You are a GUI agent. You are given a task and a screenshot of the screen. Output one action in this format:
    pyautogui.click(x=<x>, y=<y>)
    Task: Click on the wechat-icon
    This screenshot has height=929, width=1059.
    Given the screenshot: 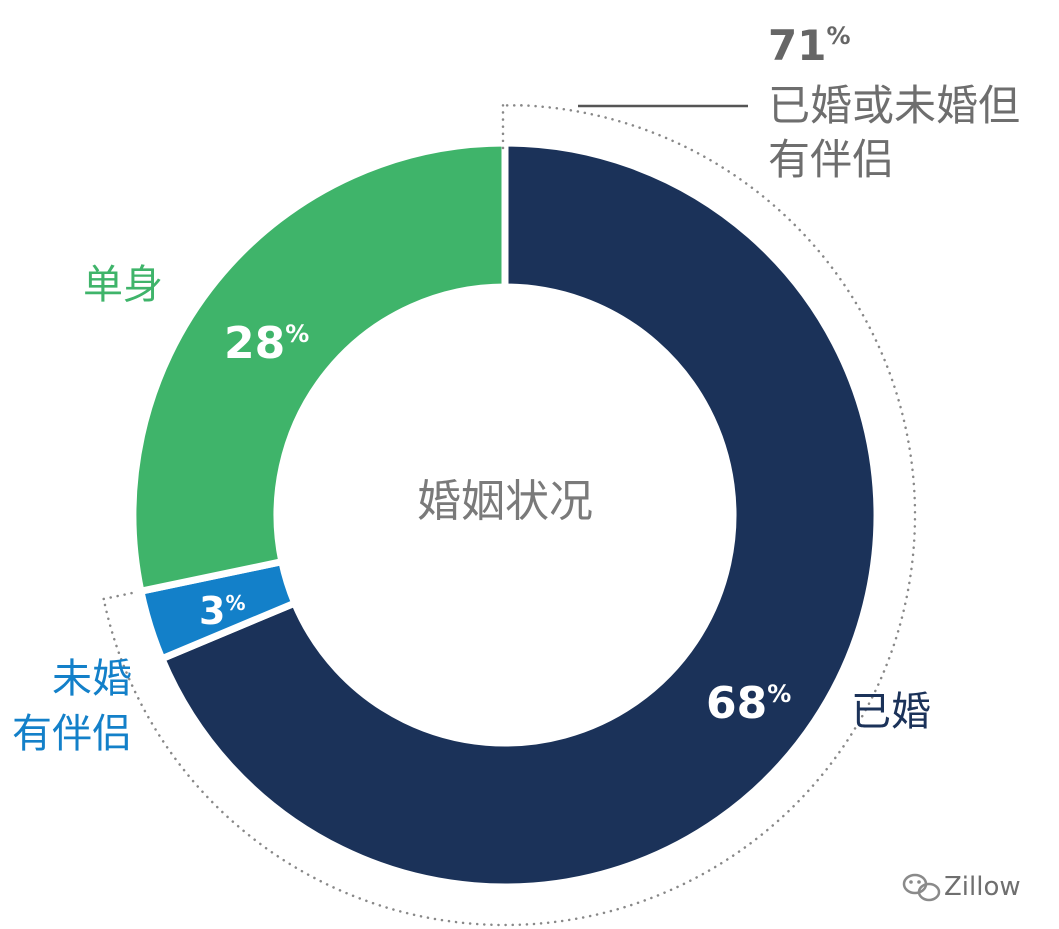 What is the action you would take?
    pyautogui.click(x=921, y=887)
    